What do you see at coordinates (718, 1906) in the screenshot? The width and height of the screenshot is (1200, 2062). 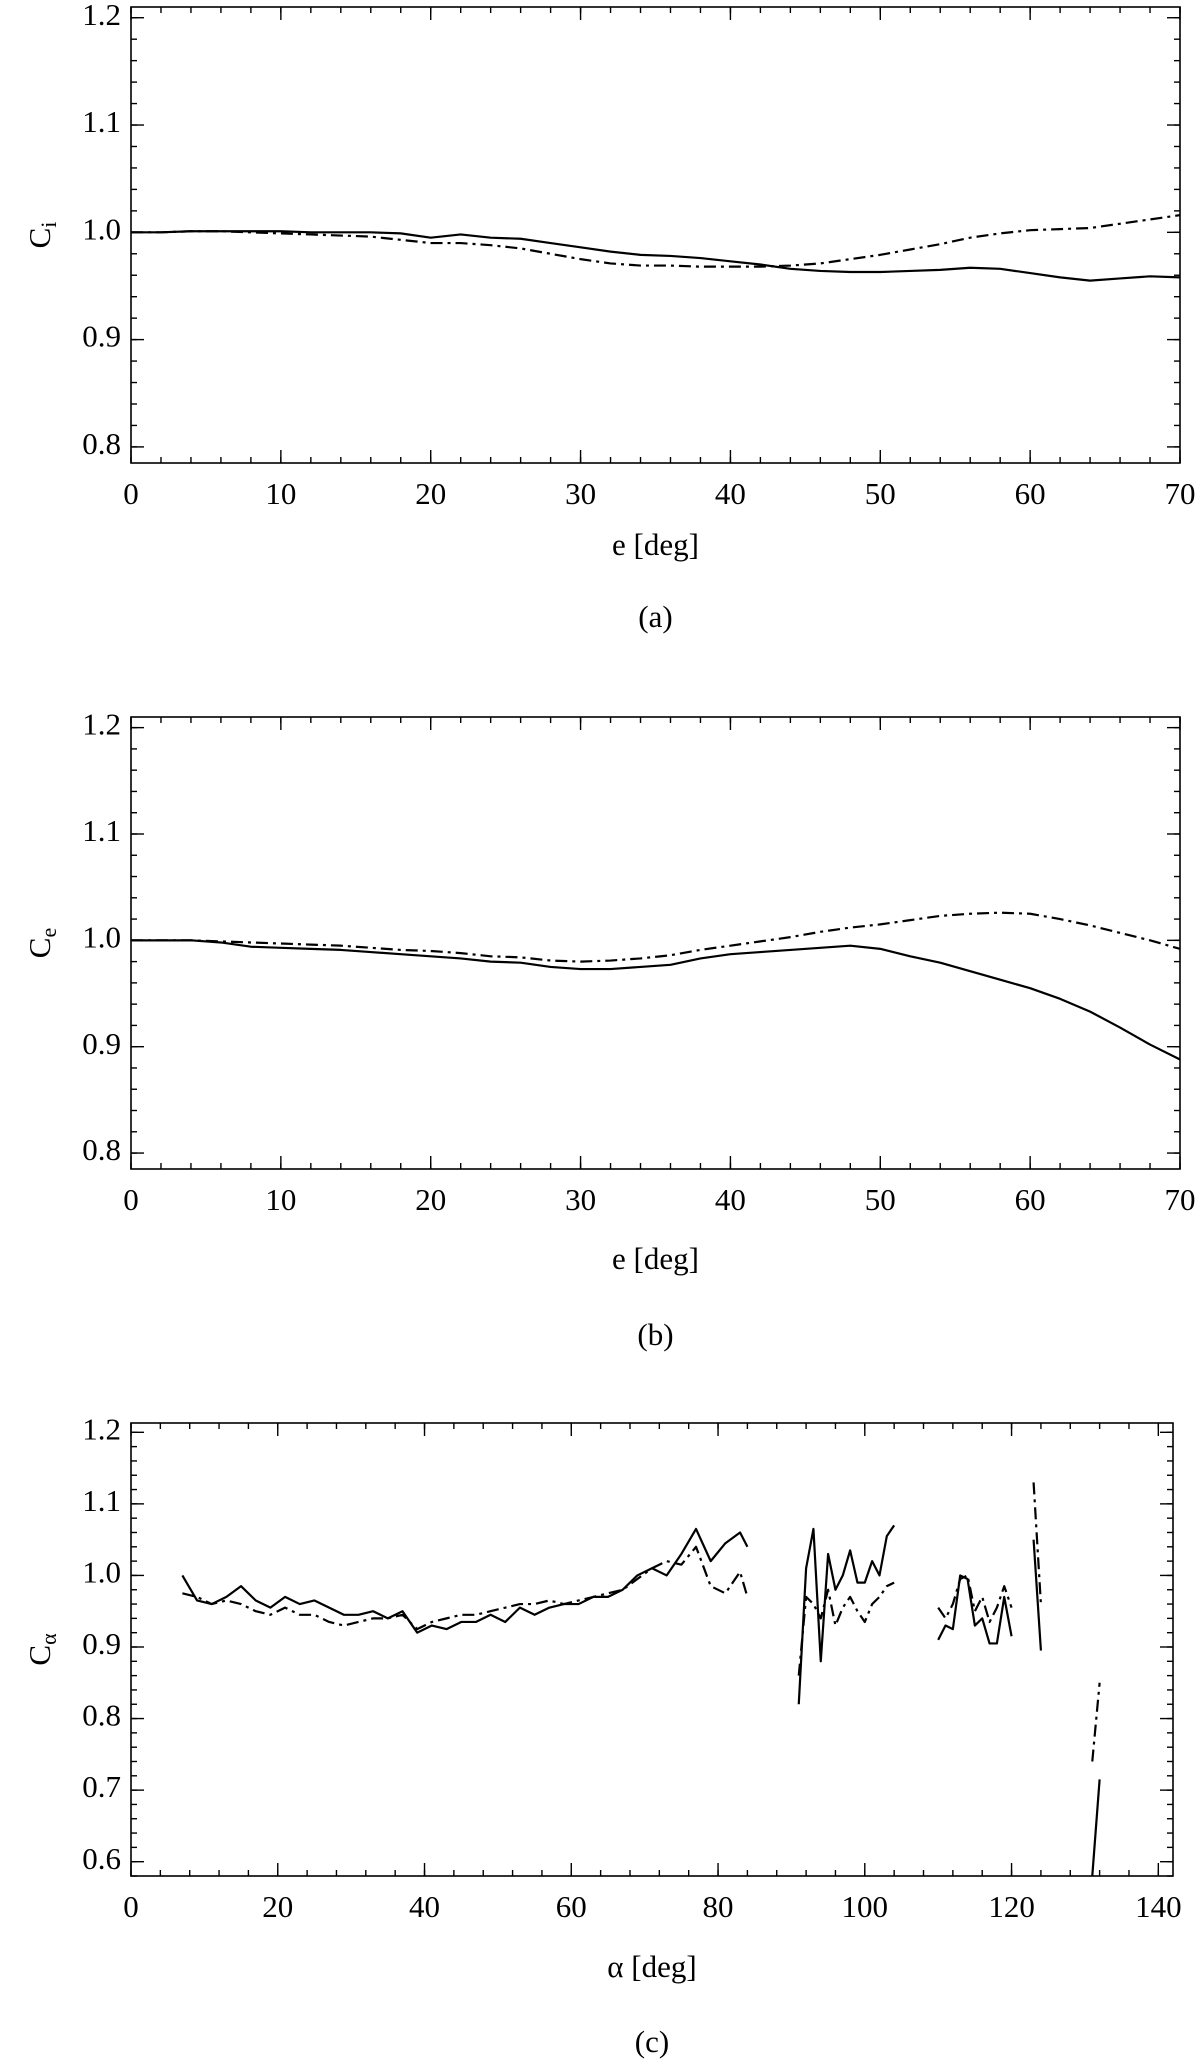 I see `x-tick-label: 80` at bounding box center [718, 1906].